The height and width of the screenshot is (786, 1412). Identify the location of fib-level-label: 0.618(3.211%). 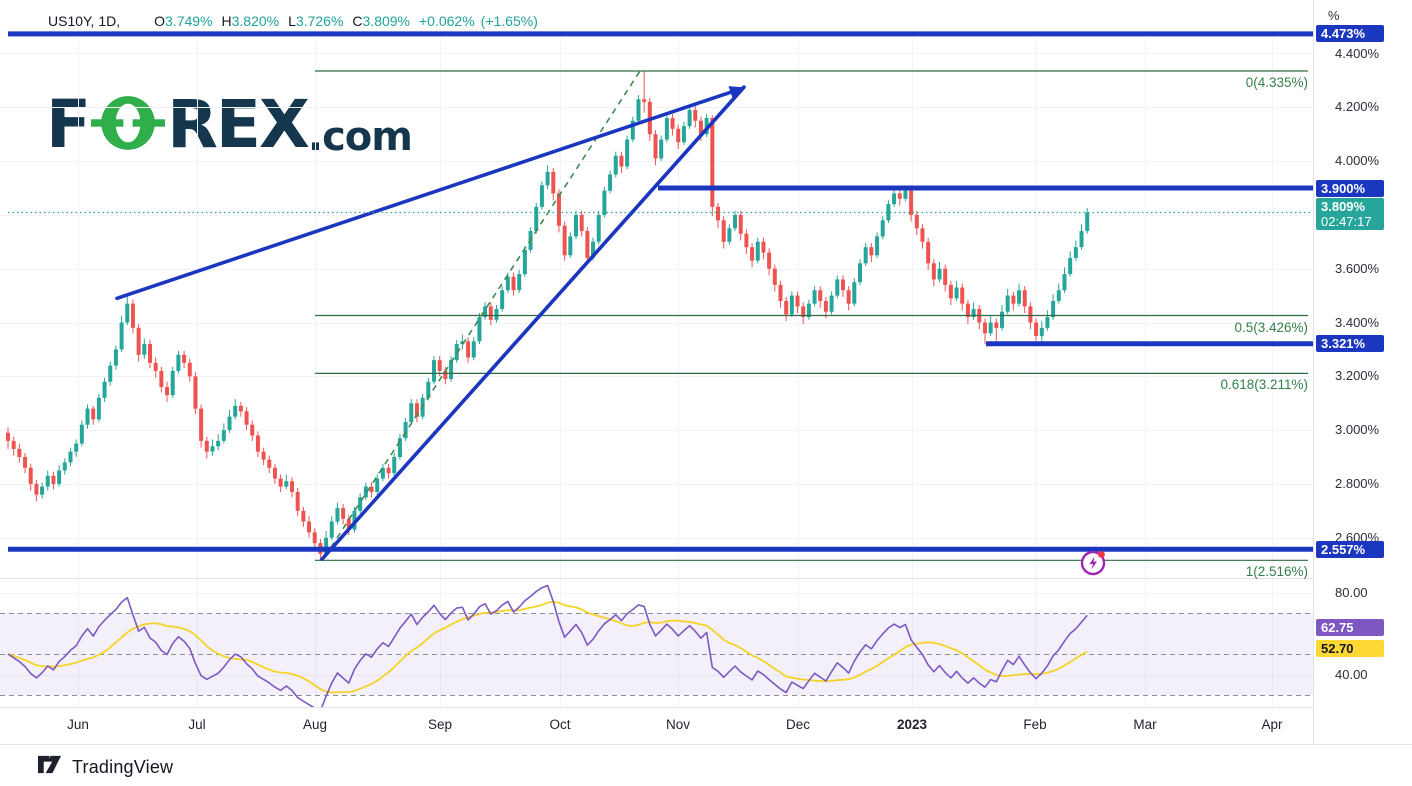
(1264, 385).